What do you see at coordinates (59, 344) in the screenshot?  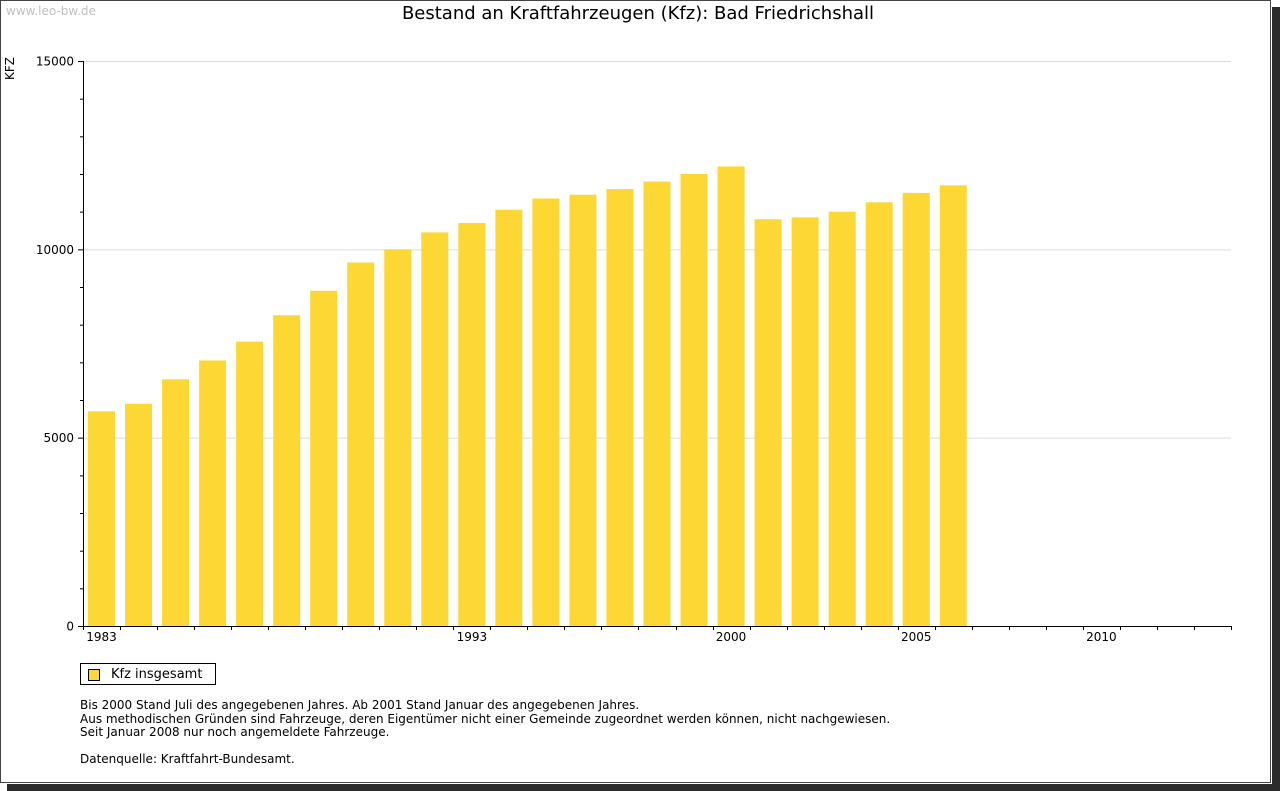 I see `y-ticks: 0 5000 10000 15000` at bounding box center [59, 344].